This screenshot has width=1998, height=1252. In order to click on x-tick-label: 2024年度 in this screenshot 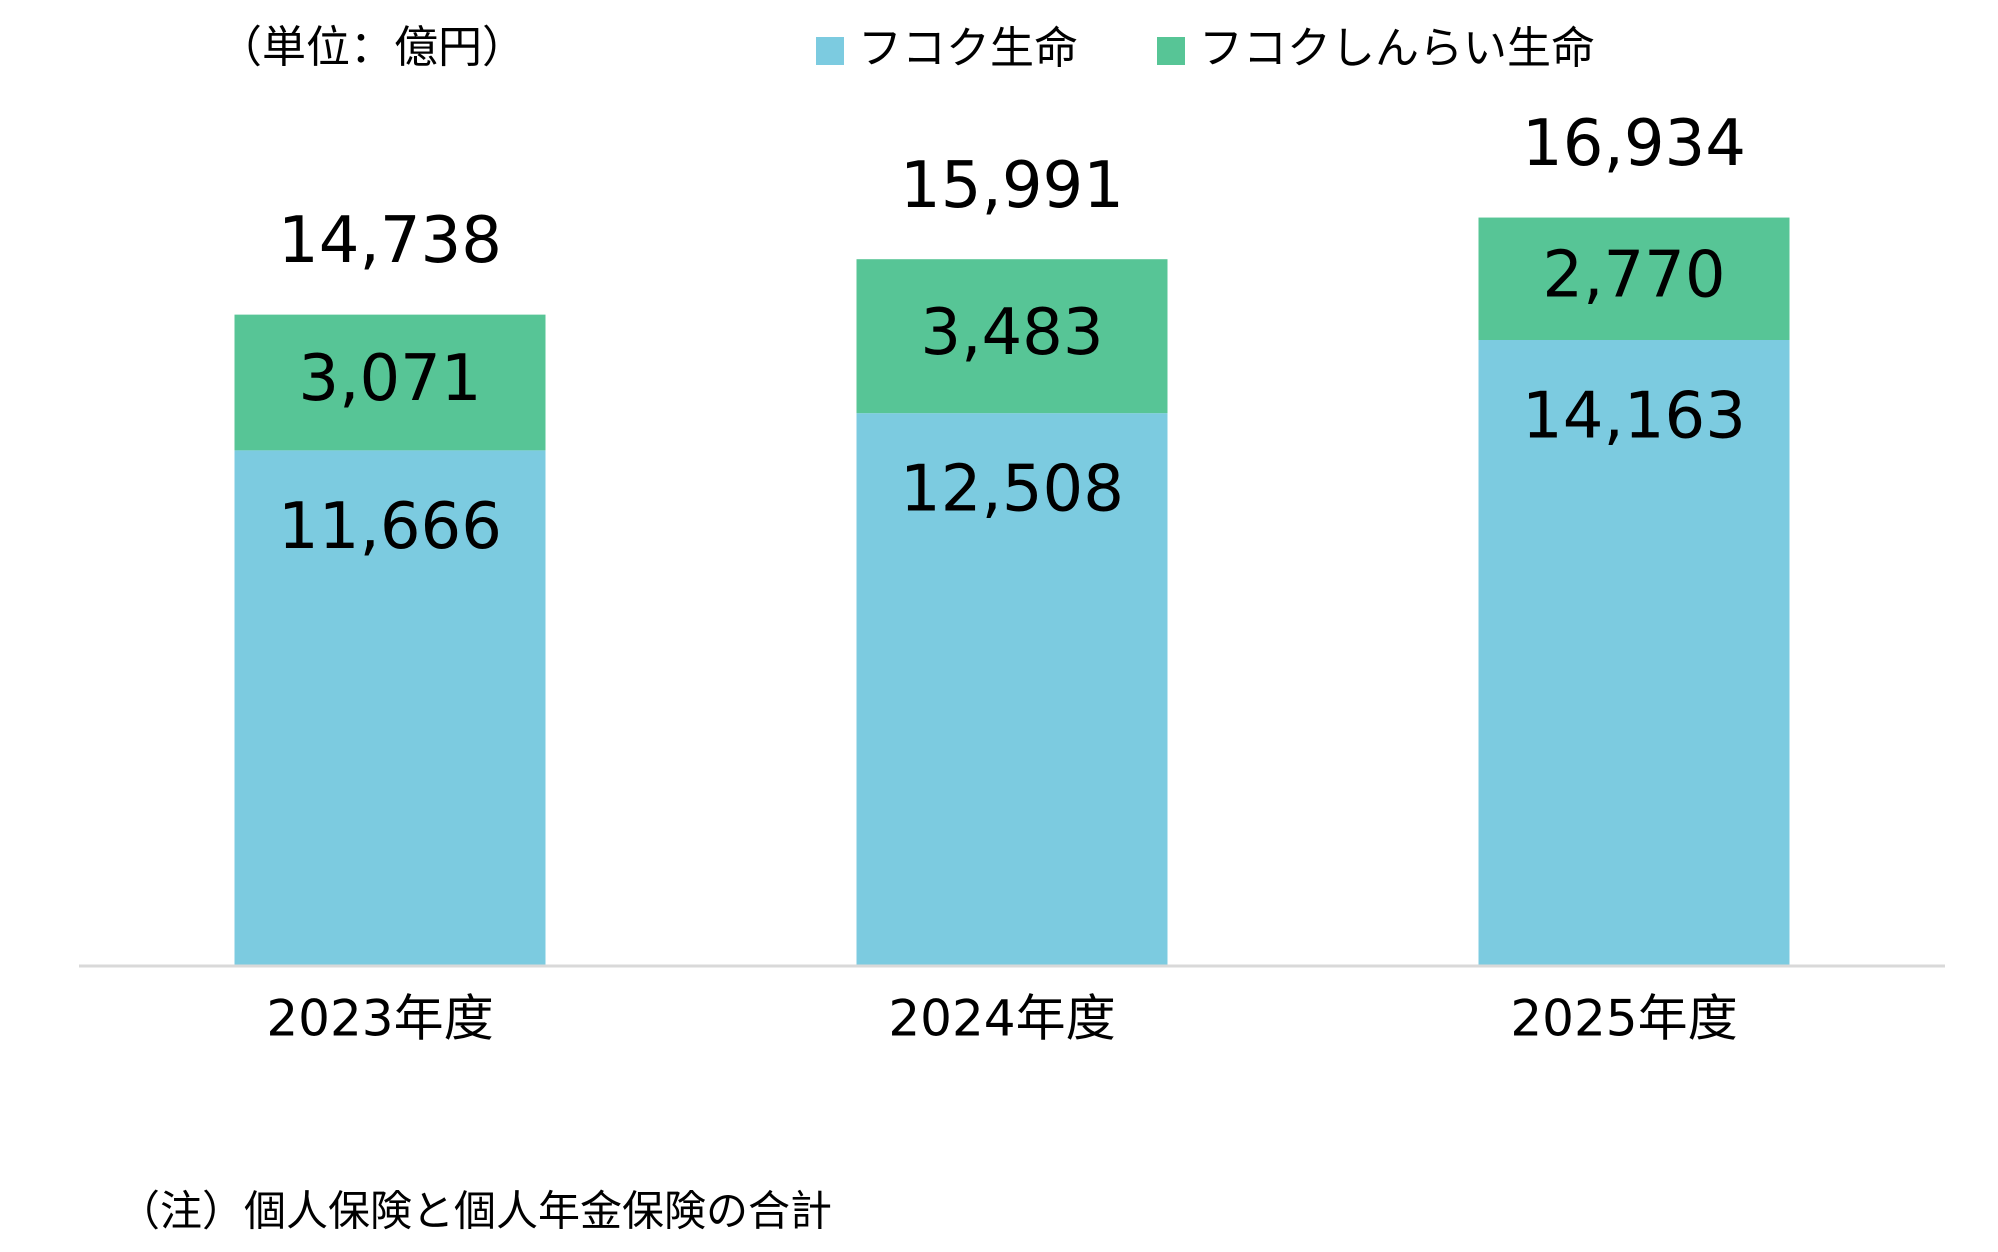, I will do `click(1001, 1019)`.